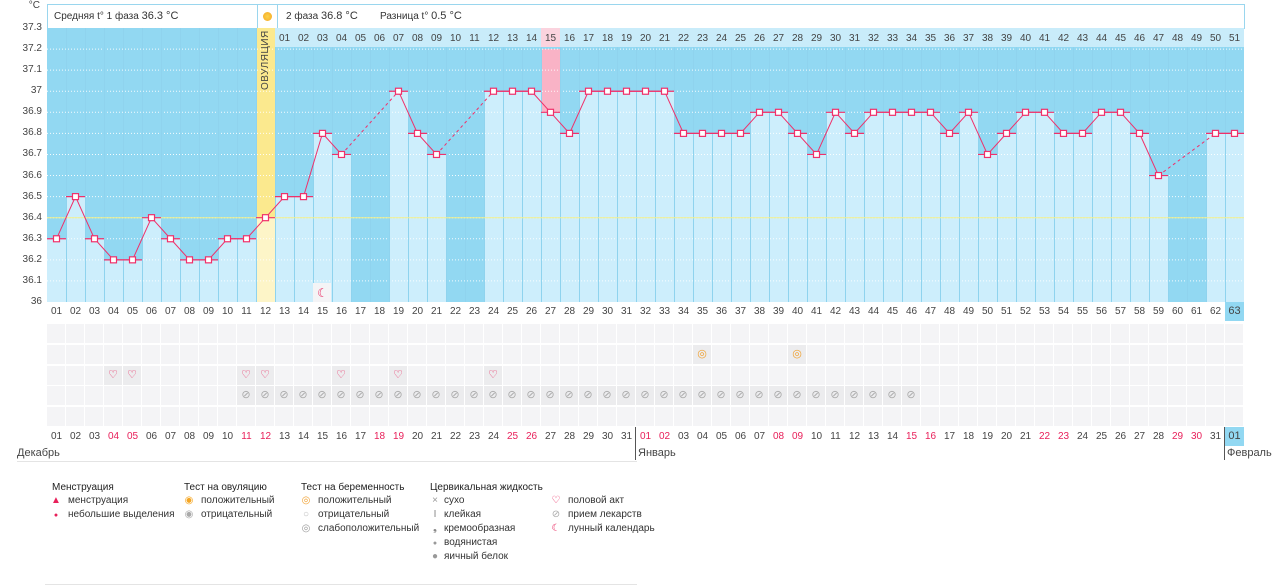 The image size is (1282, 587). What do you see at coordinates (113, 311) in the screenshot?
I see `cycle-day-label: 04` at bounding box center [113, 311].